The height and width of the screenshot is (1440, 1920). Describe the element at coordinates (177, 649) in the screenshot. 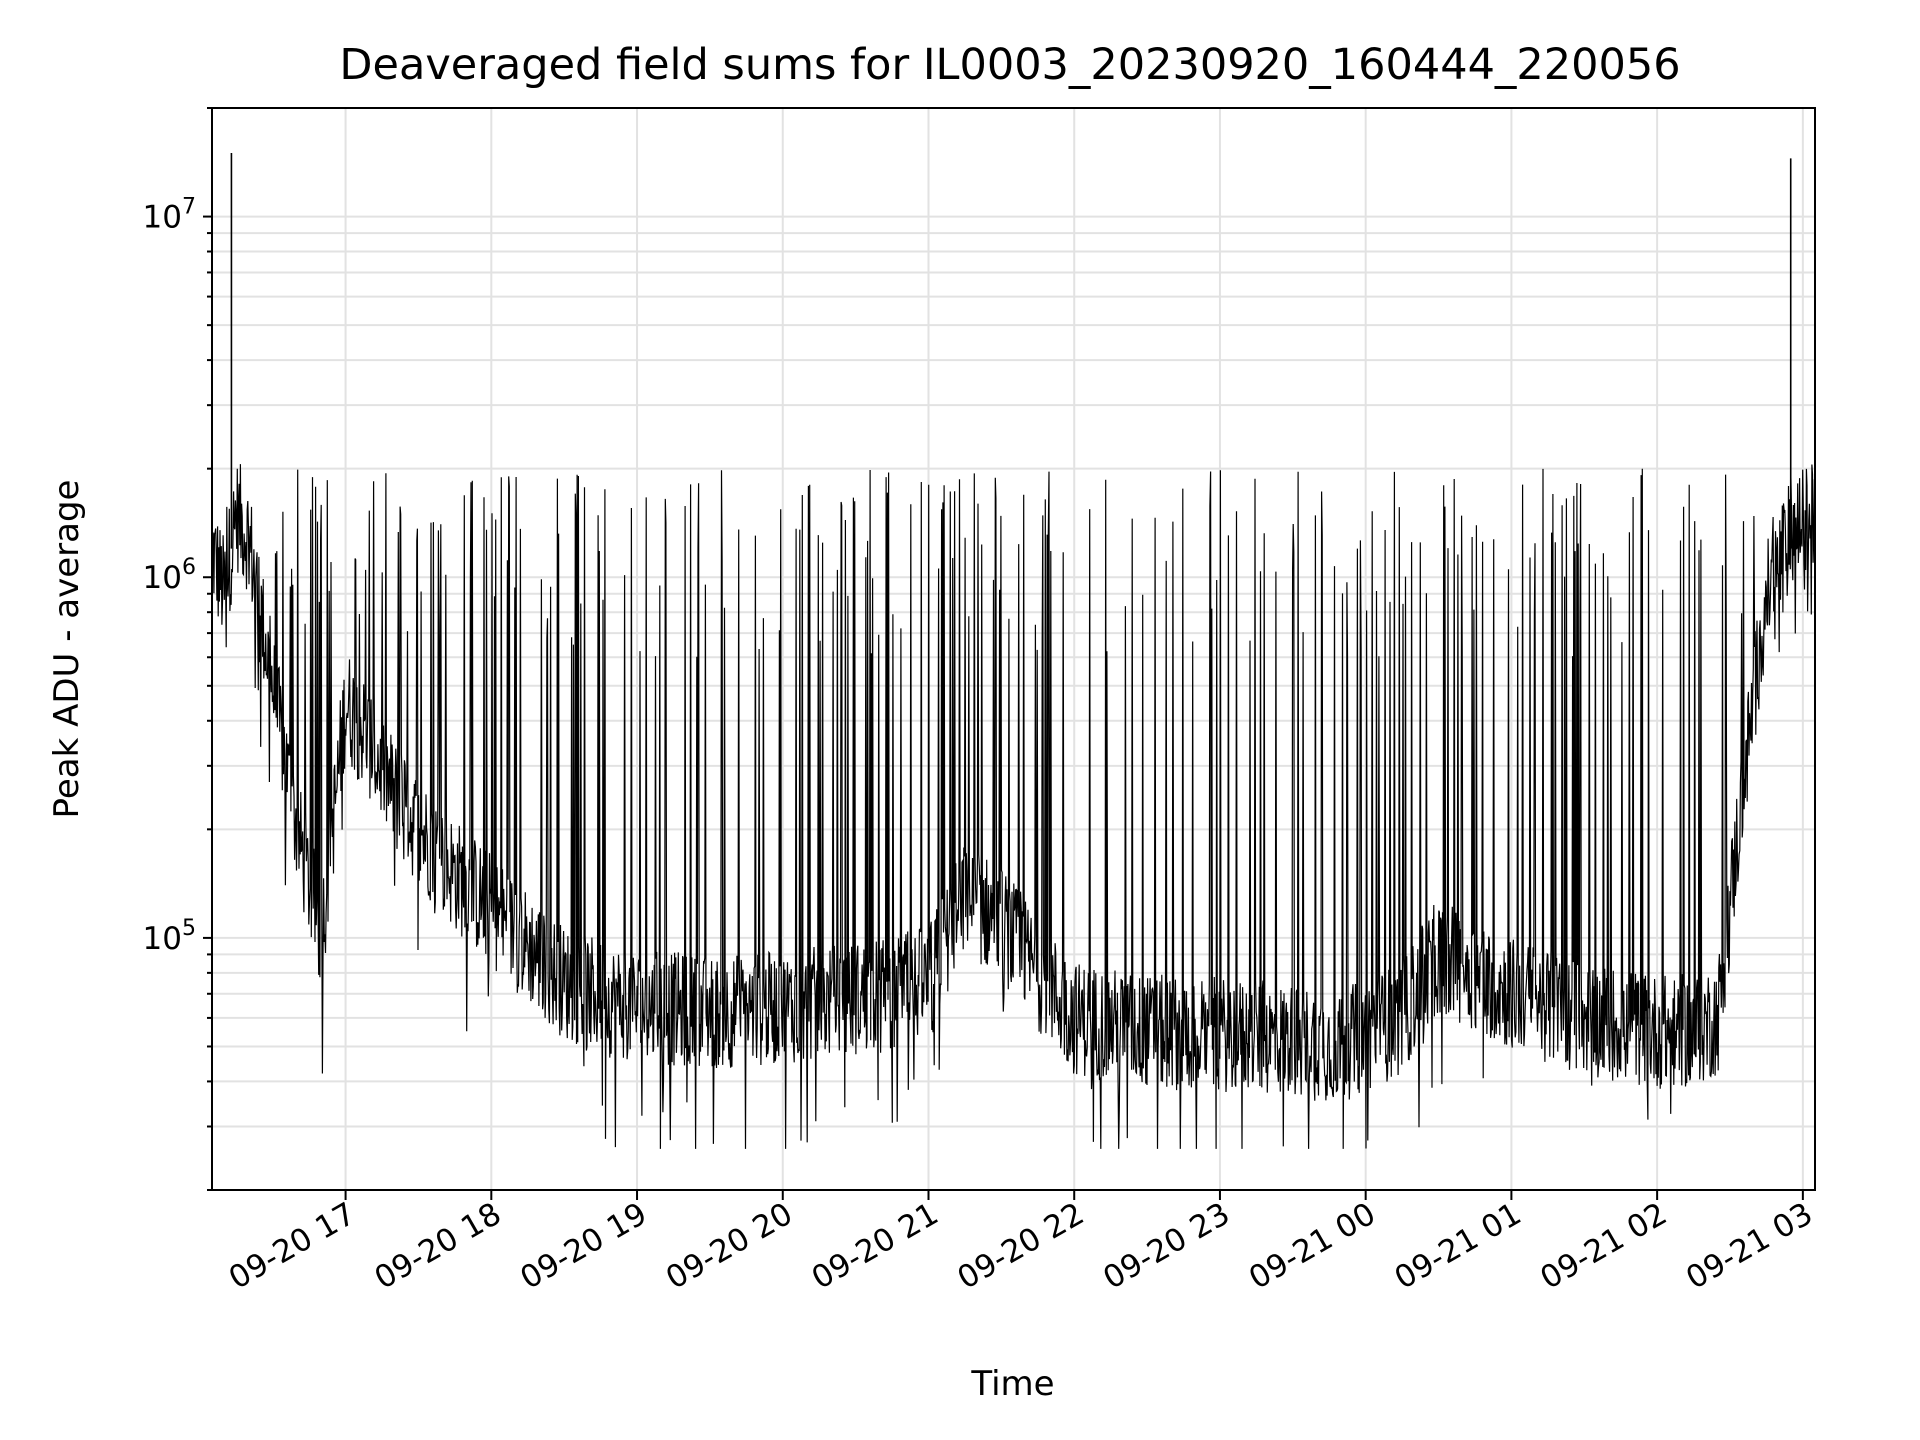

I see `y-axis: 10⁵ 10⁶ 10⁷` at that location.